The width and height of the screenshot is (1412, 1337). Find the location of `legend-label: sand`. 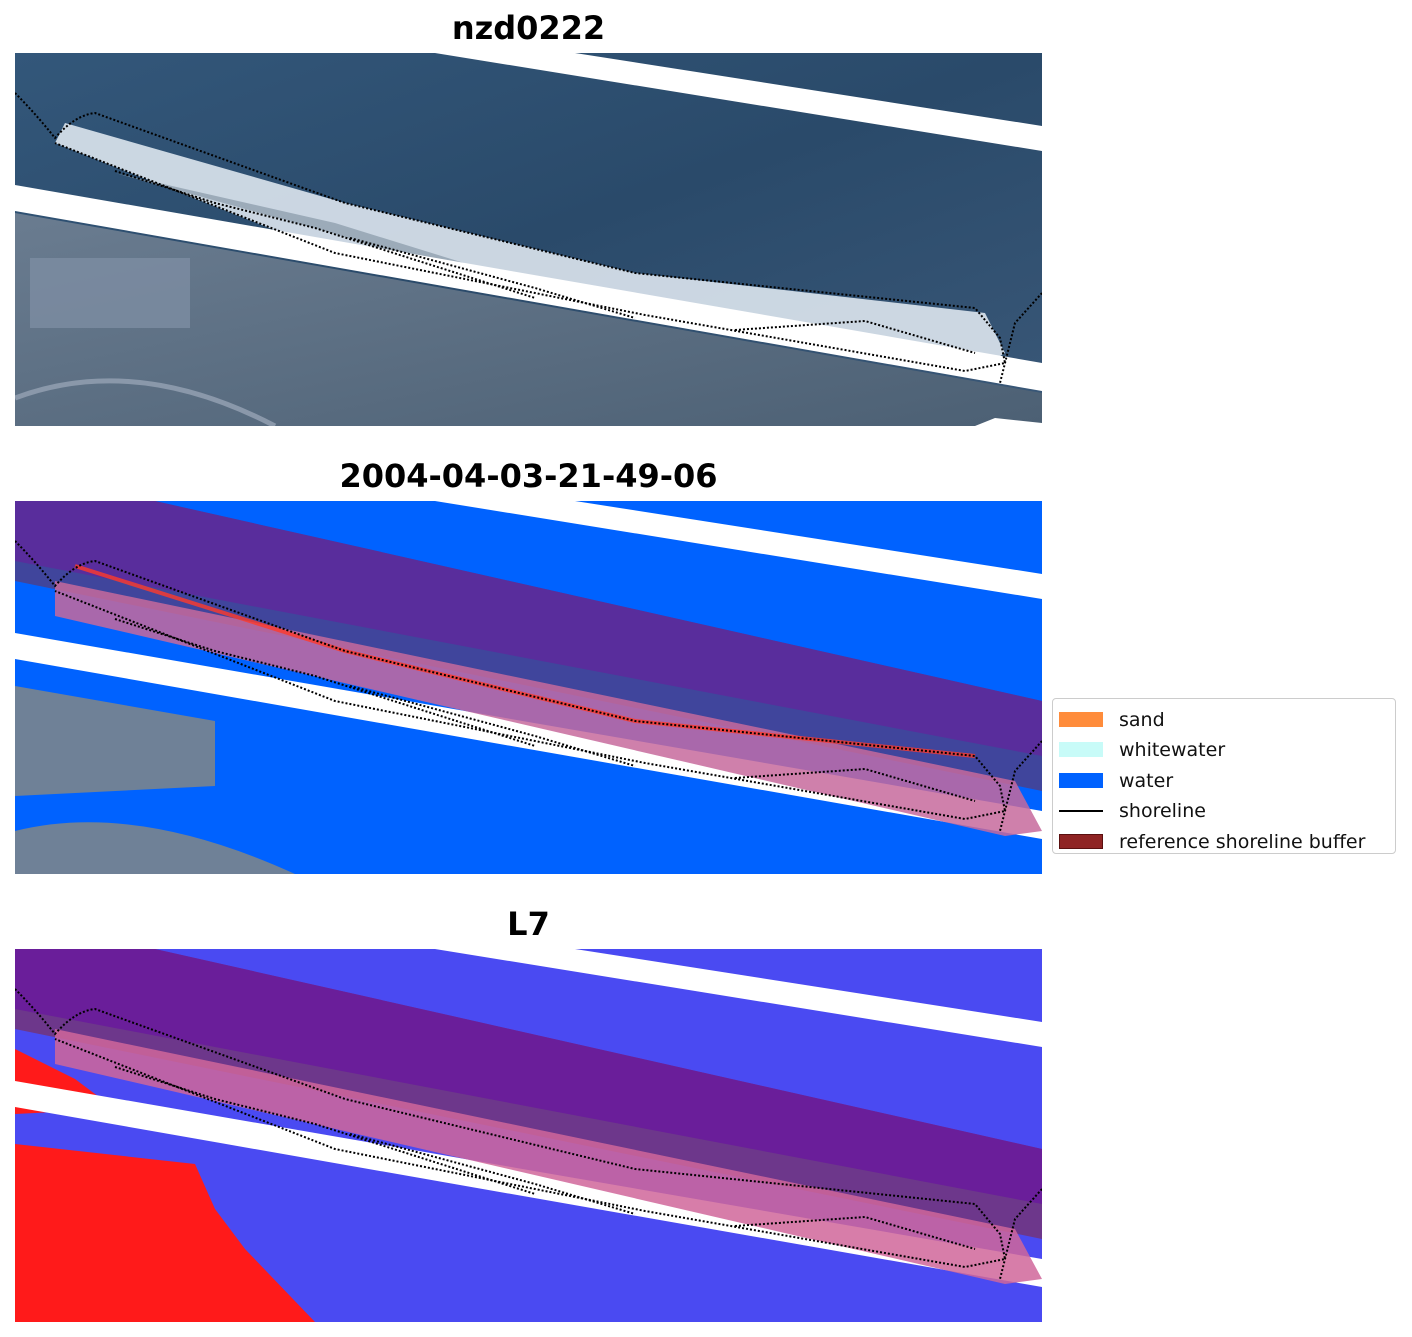

legend-label: sand is located at coordinates (1142, 720).